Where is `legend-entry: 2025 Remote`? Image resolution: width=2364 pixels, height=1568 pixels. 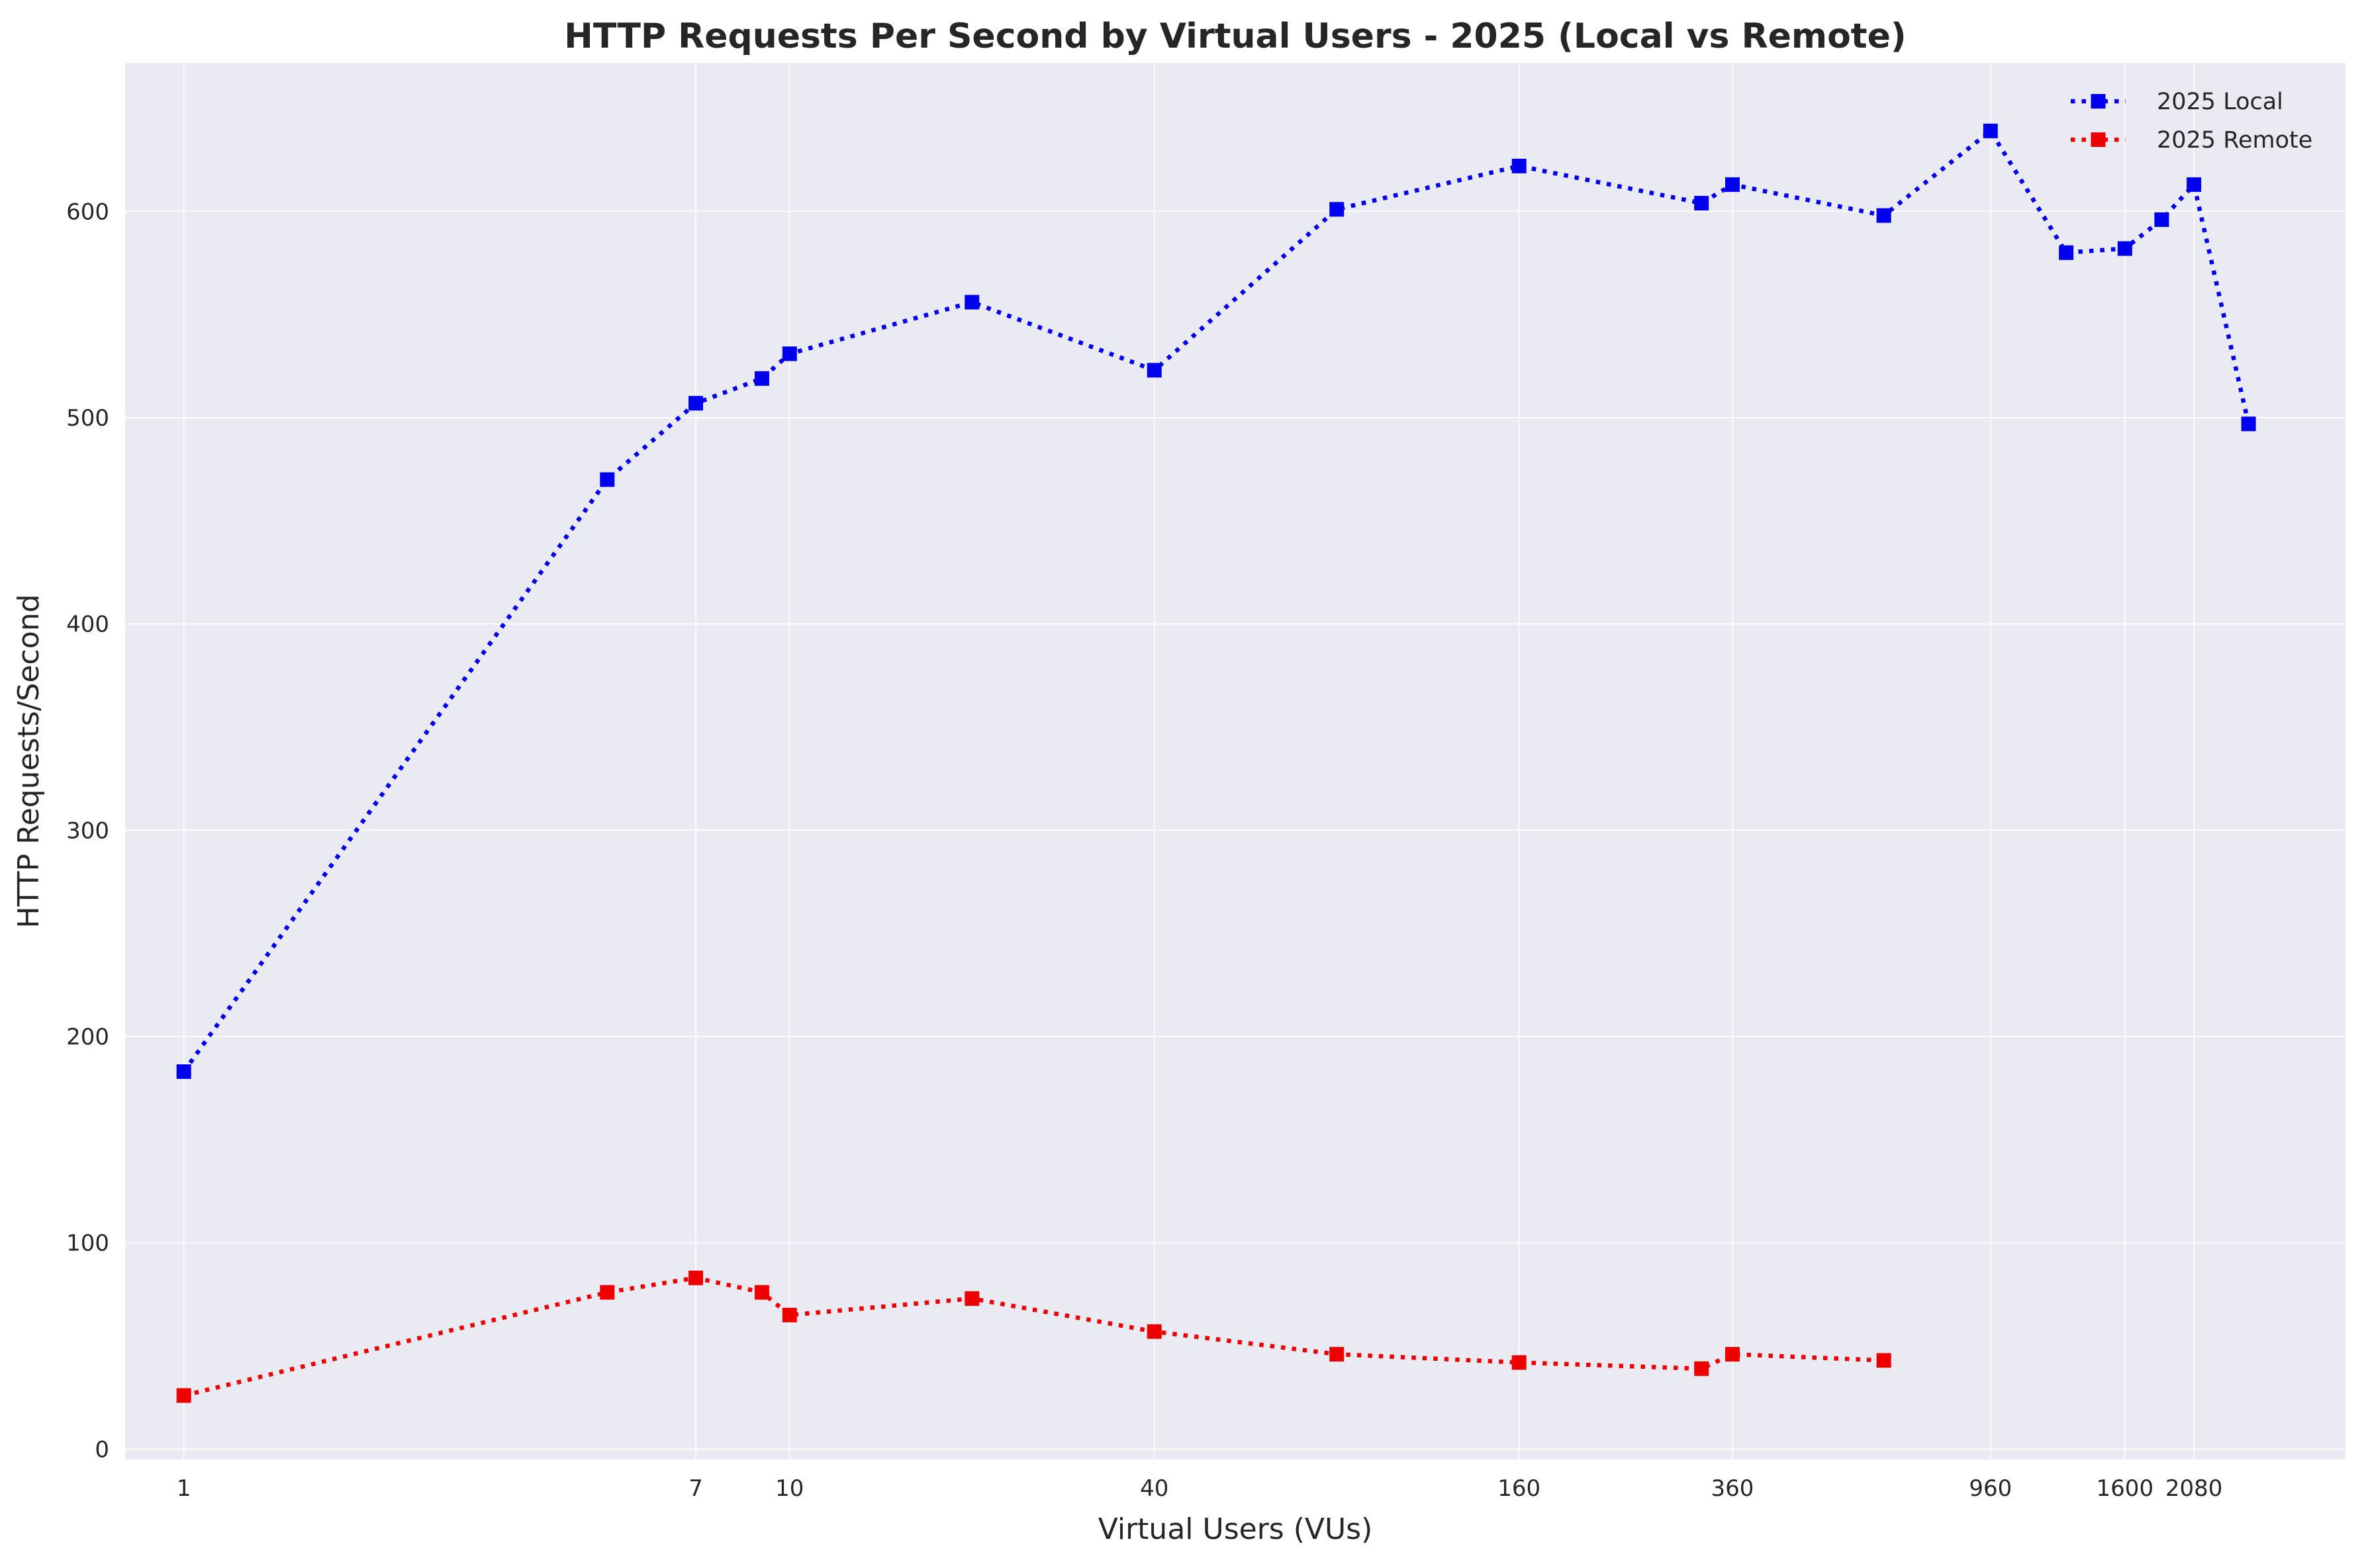 legend-entry: 2025 Remote is located at coordinates (2191, 140).